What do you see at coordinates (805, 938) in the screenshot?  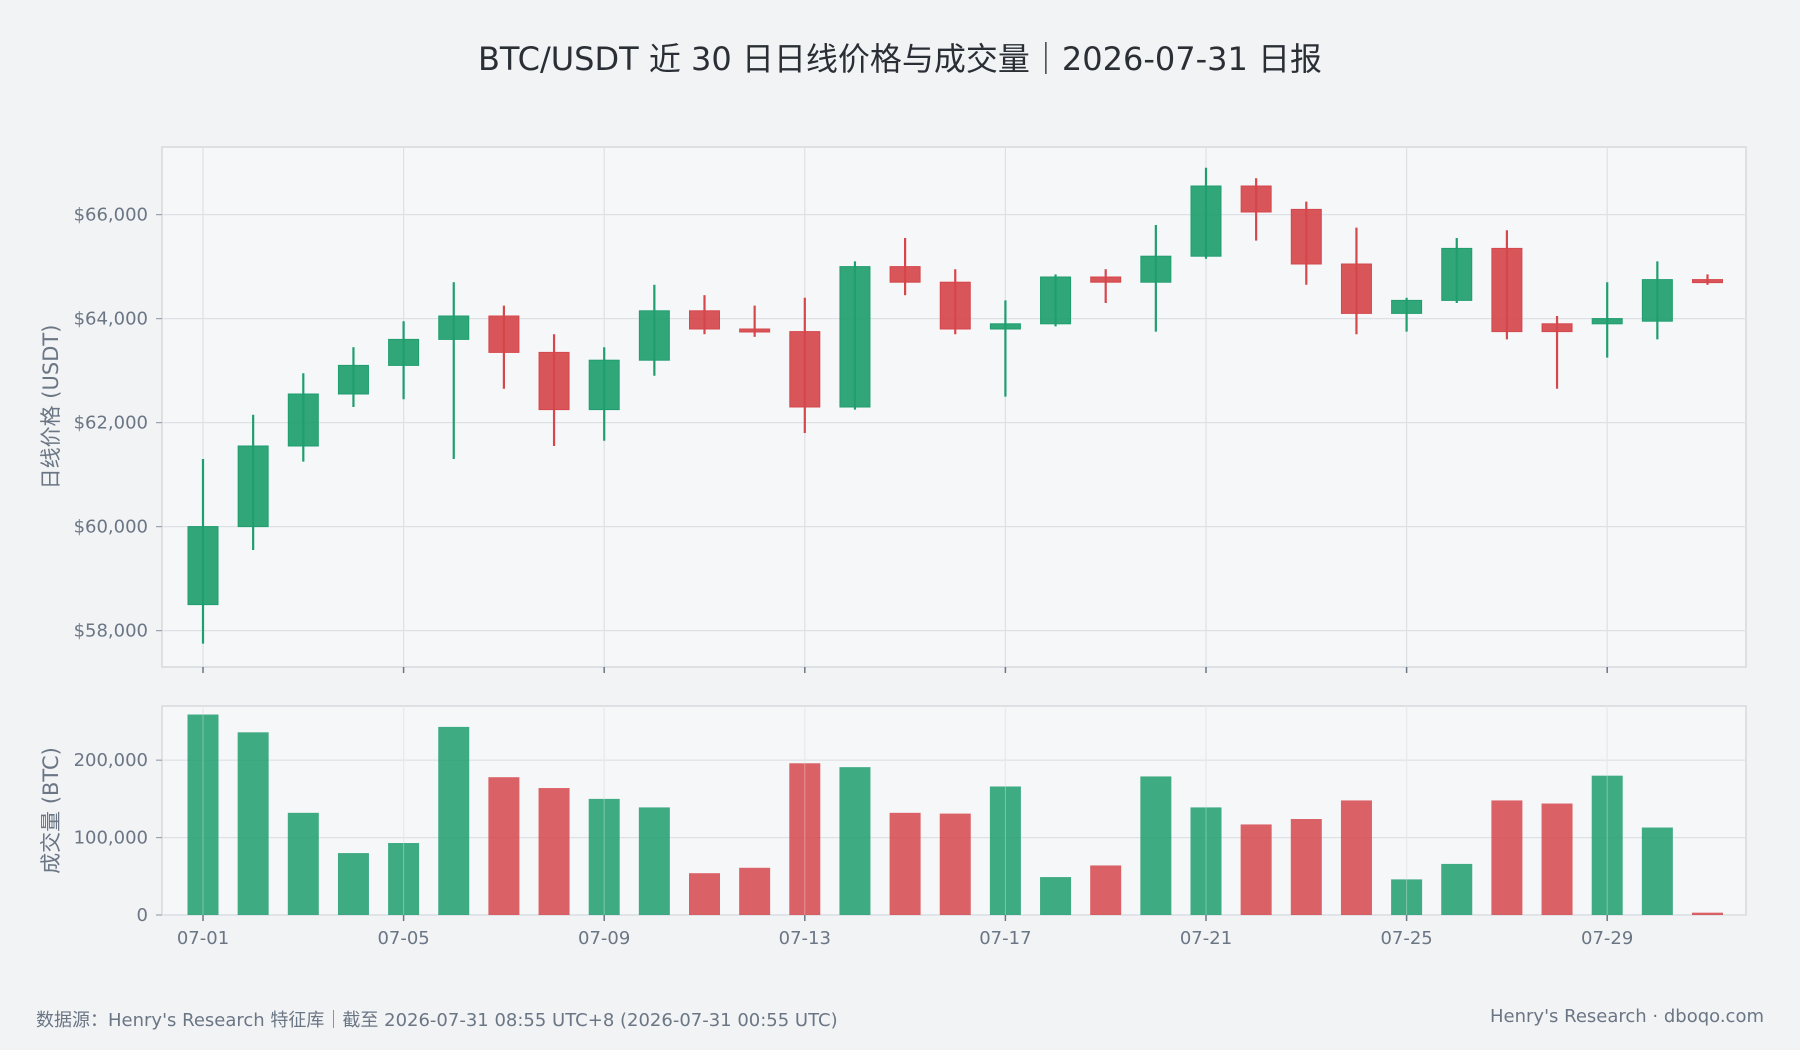 I see `x-tick-label: 07-13` at bounding box center [805, 938].